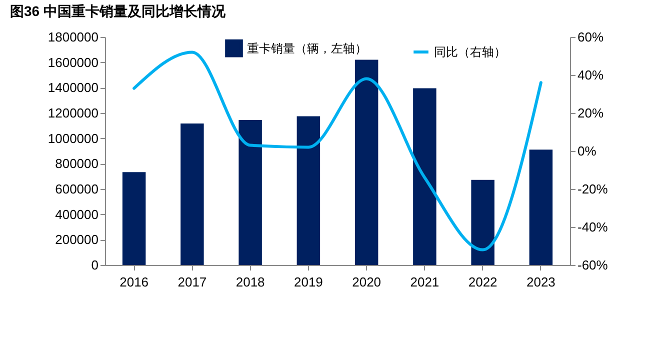 Image resolution: width=647 pixels, height=340 pixels. What do you see at coordinates (250, 282) in the screenshot?
I see `x-tick-label: 2018` at bounding box center [250, 282].